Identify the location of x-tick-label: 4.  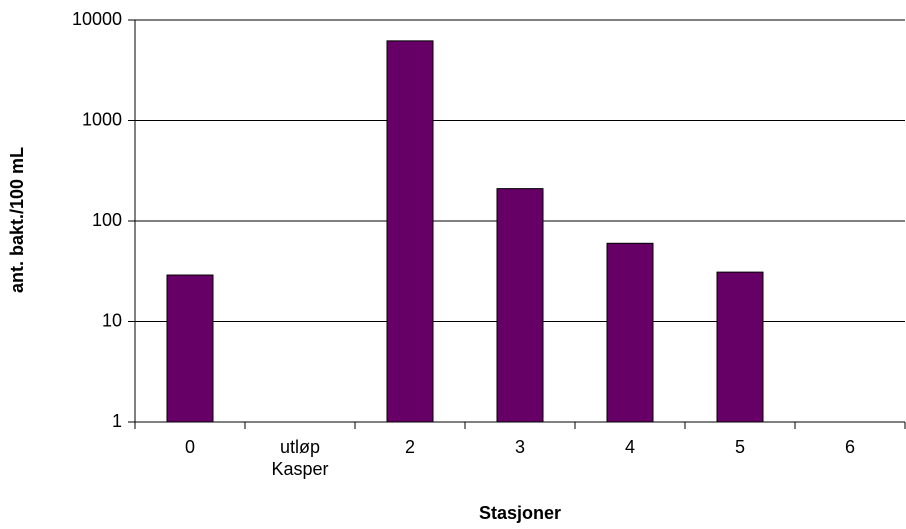
(630, 447).